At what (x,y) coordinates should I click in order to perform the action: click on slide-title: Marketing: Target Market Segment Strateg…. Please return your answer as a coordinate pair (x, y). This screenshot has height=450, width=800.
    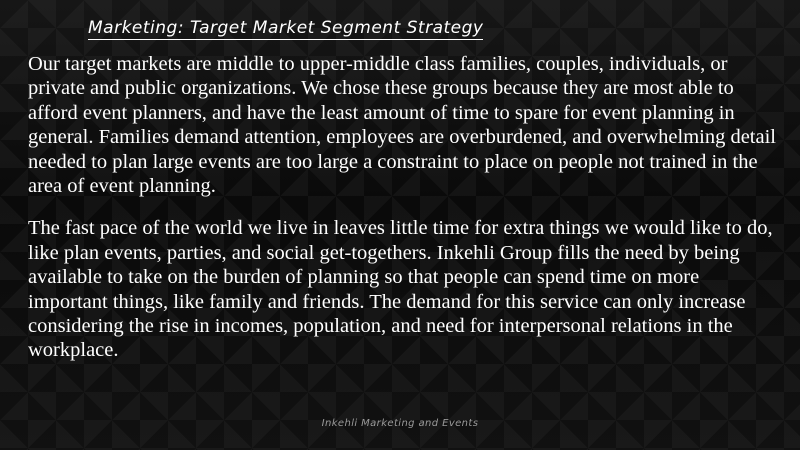
    Looking at the image, I should click on (286, 29).